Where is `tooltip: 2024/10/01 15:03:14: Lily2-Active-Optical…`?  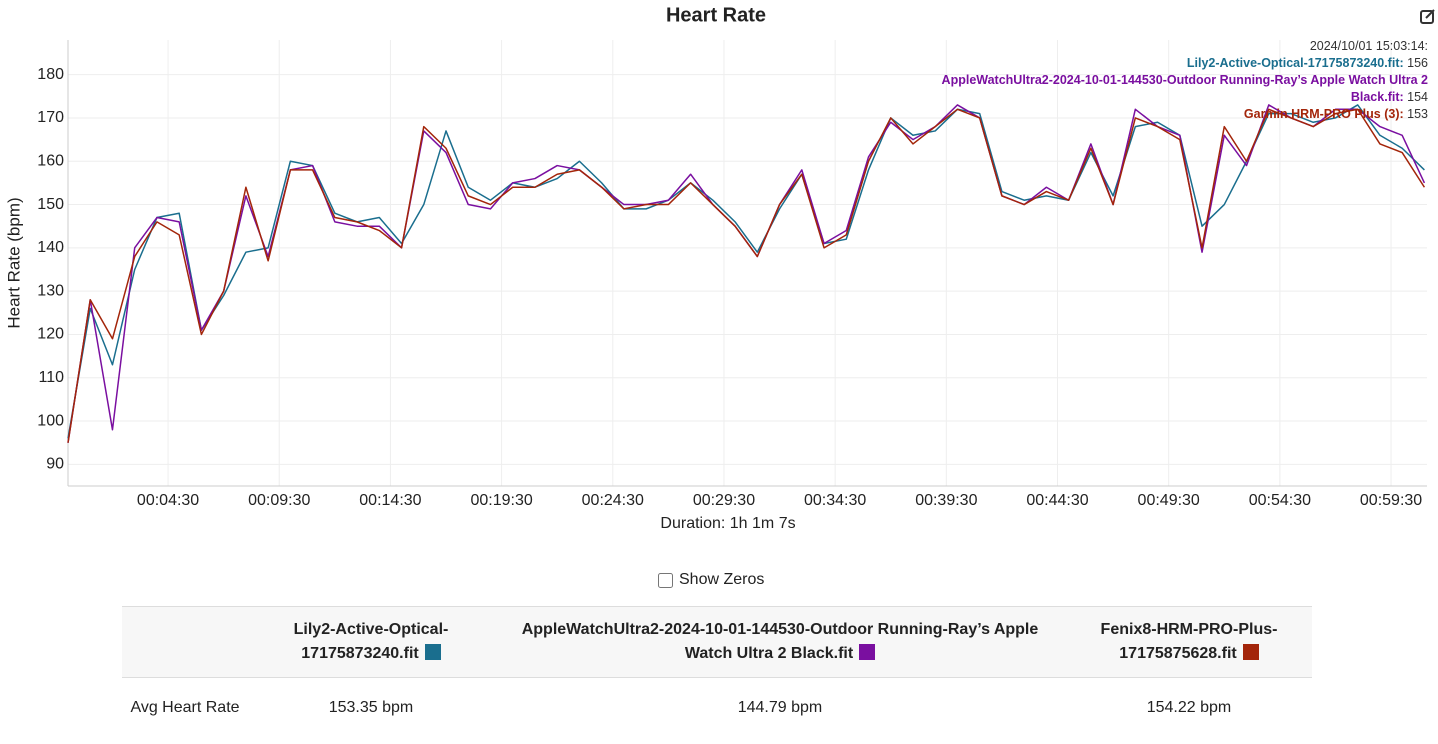 tooltip: 2024/10/01 15:03:14: Lily2-Active-Optical… is located at coordinates (1168, 80).